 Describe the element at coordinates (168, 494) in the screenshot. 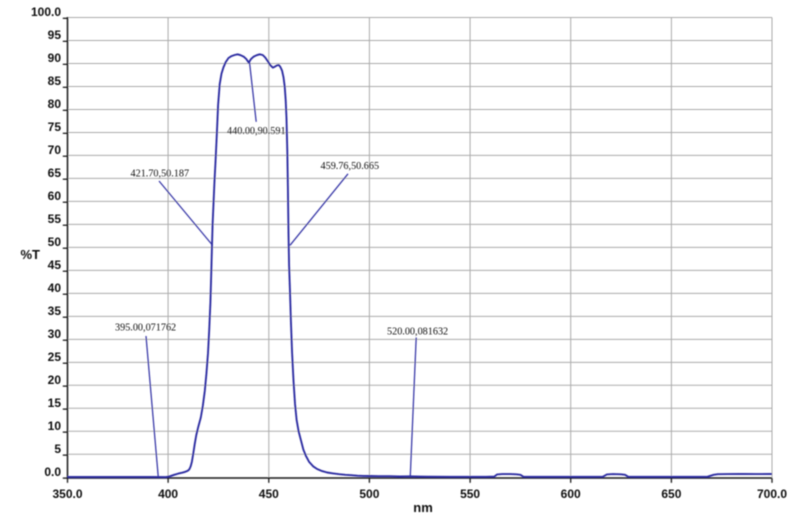

I see `svg-text: 400` at that location.